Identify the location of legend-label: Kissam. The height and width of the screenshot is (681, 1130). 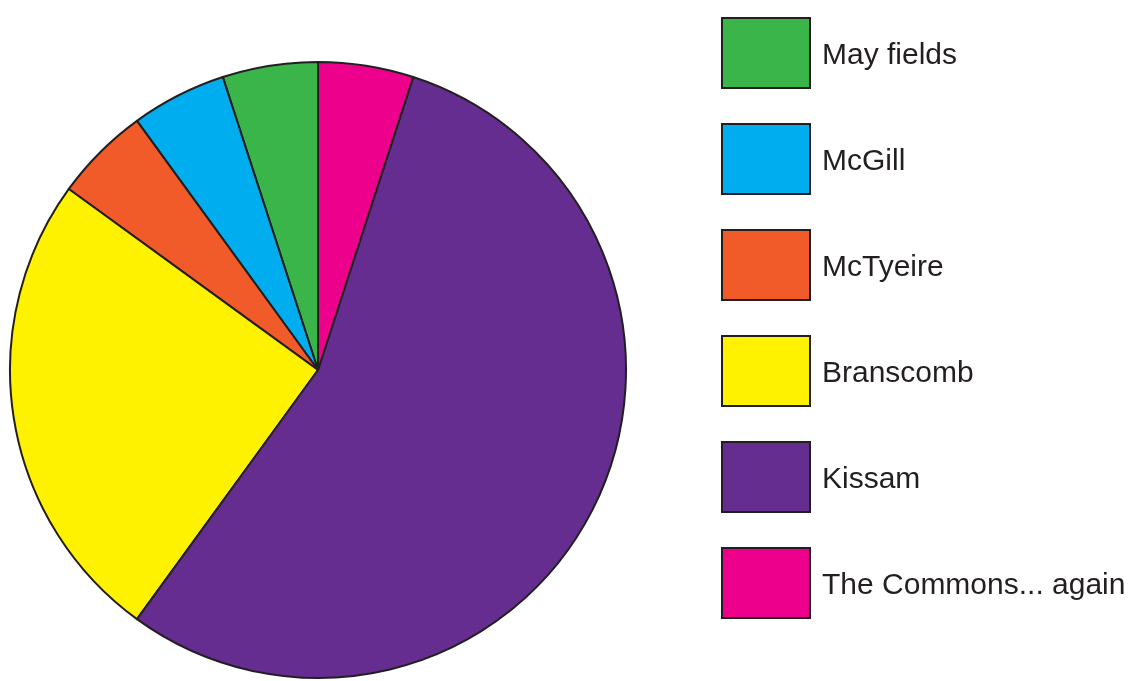
(871, 477).